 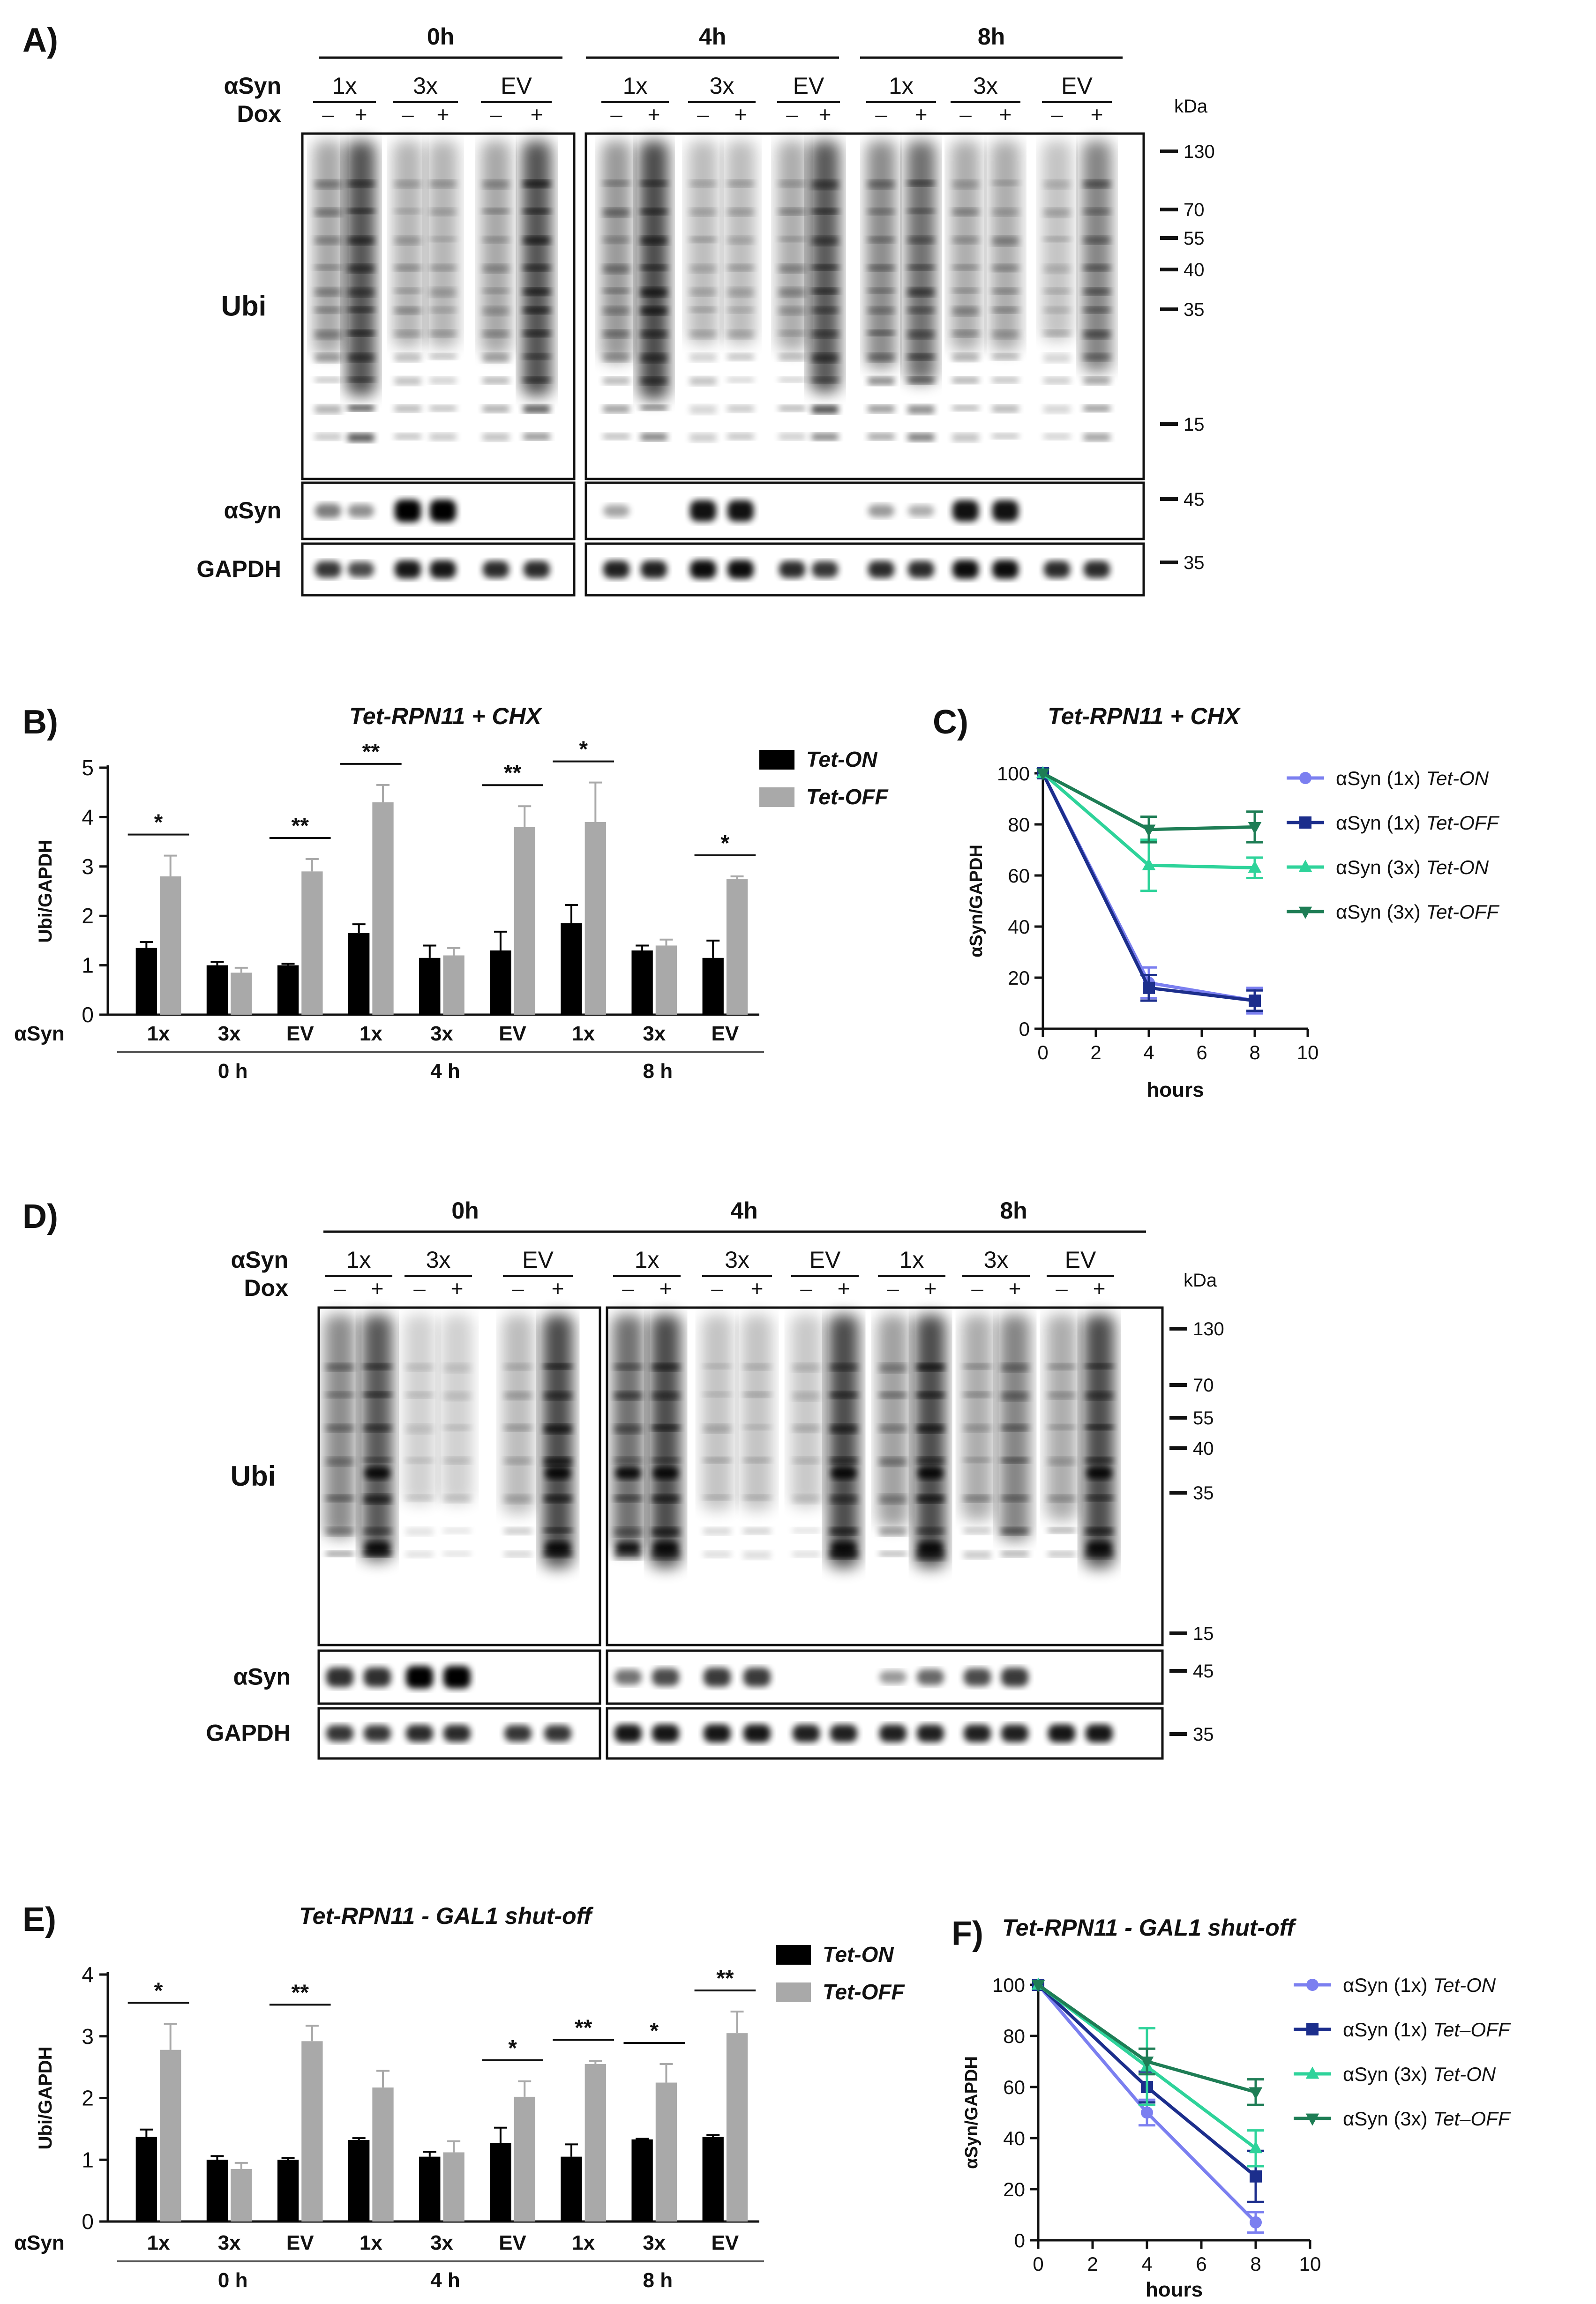 I want to click on blot-label-asyn: αSyn, so click(x=252, y=510).